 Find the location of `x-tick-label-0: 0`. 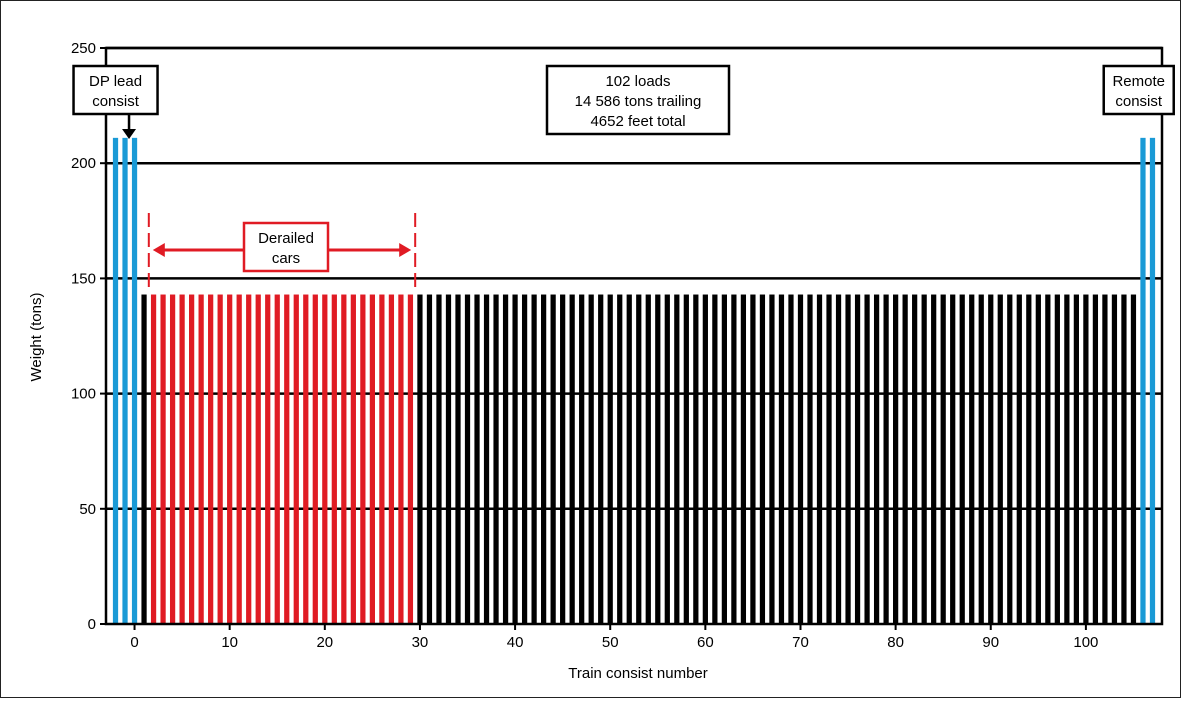

x-tick-label-0: 0 is located at coordinates (134, 642).